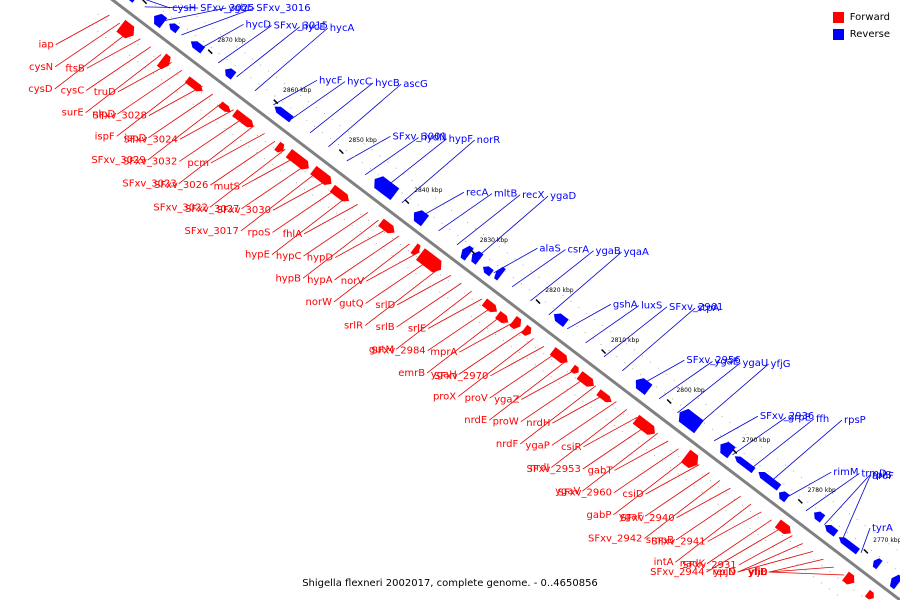 Image resolution: width=900 pixels, height=600 pixels. What do you see at coordinates (554, 469) in the screenshot?
I see `forward-gene-label-52: SFxv_2953` at bounding box center [554, 469].